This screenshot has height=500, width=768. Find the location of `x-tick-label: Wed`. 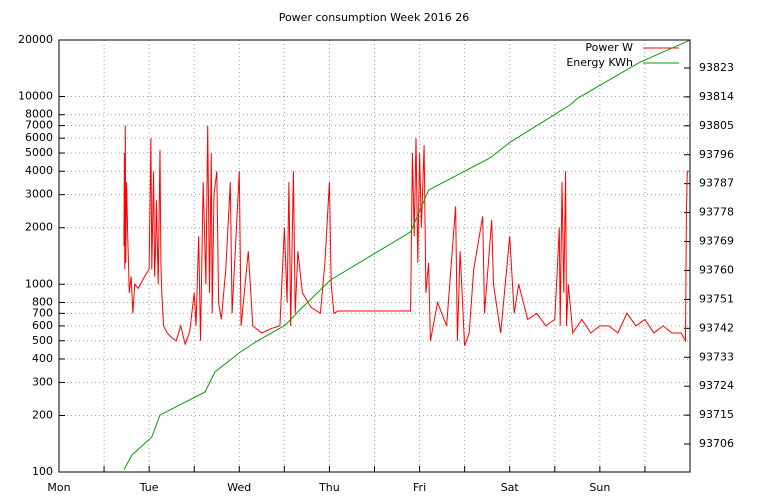

x-tick-label: Wed is located at coordinates (239, 487).